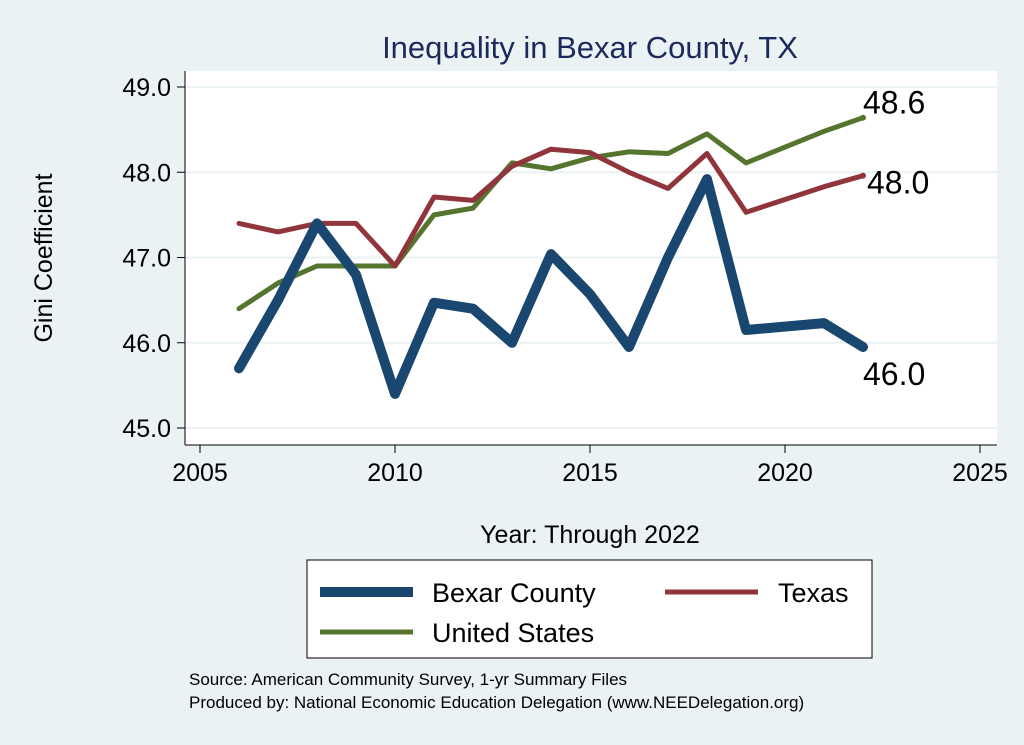  I want to click on x-tick-label: 2015, so click(590, 473).